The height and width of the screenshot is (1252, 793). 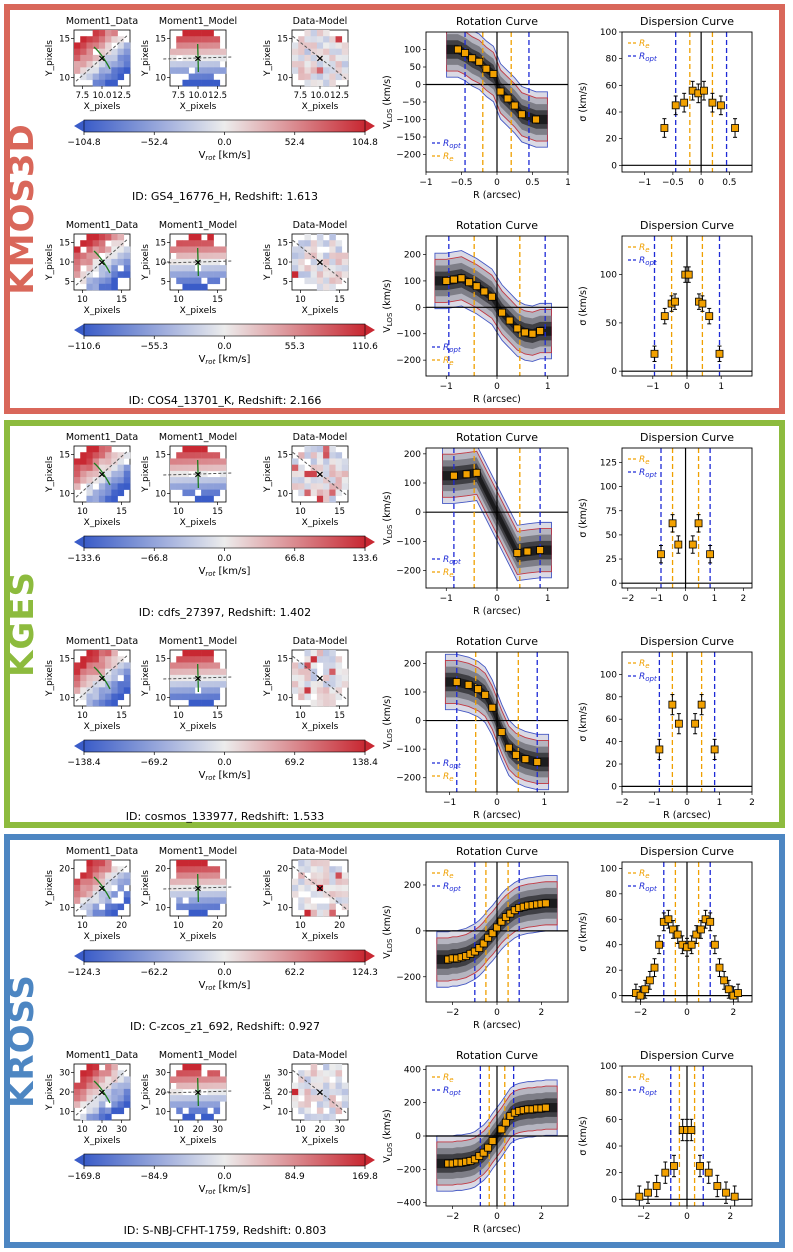 I want to click on map-x-tick-label: 10, so click(x=178, y=926).